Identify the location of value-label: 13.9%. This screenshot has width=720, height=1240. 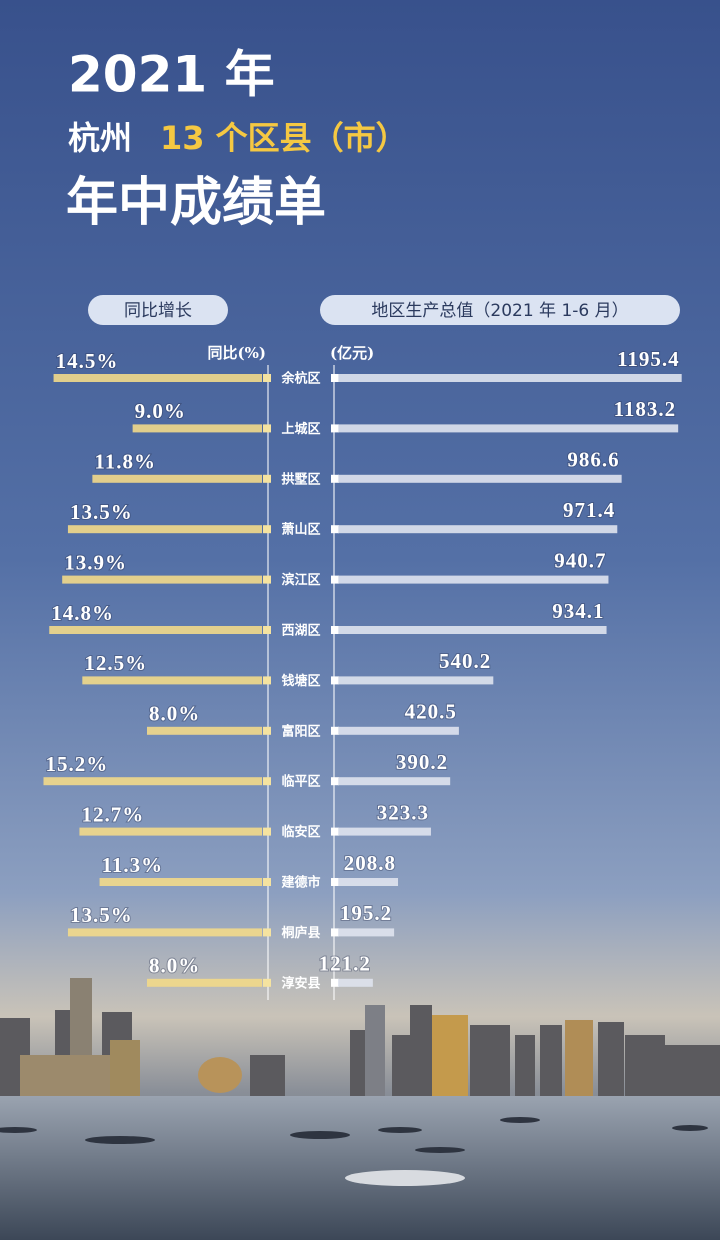
(95, 562).